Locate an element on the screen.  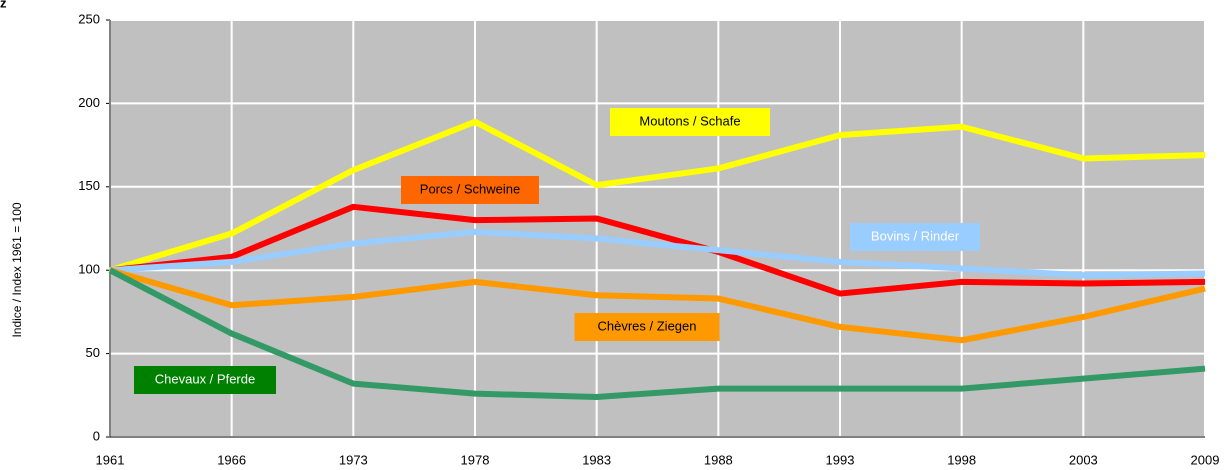
series-label: Chèvres / Ziegen is located at coordinates (647, 325).